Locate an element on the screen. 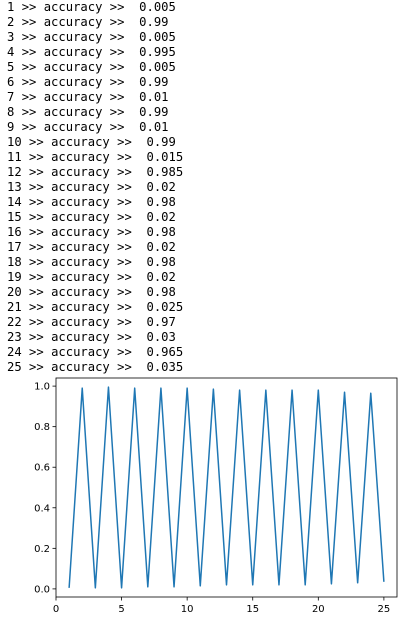  output-line: 13 >> accuracy >> 0.02 is located at coordinates (95, 187).